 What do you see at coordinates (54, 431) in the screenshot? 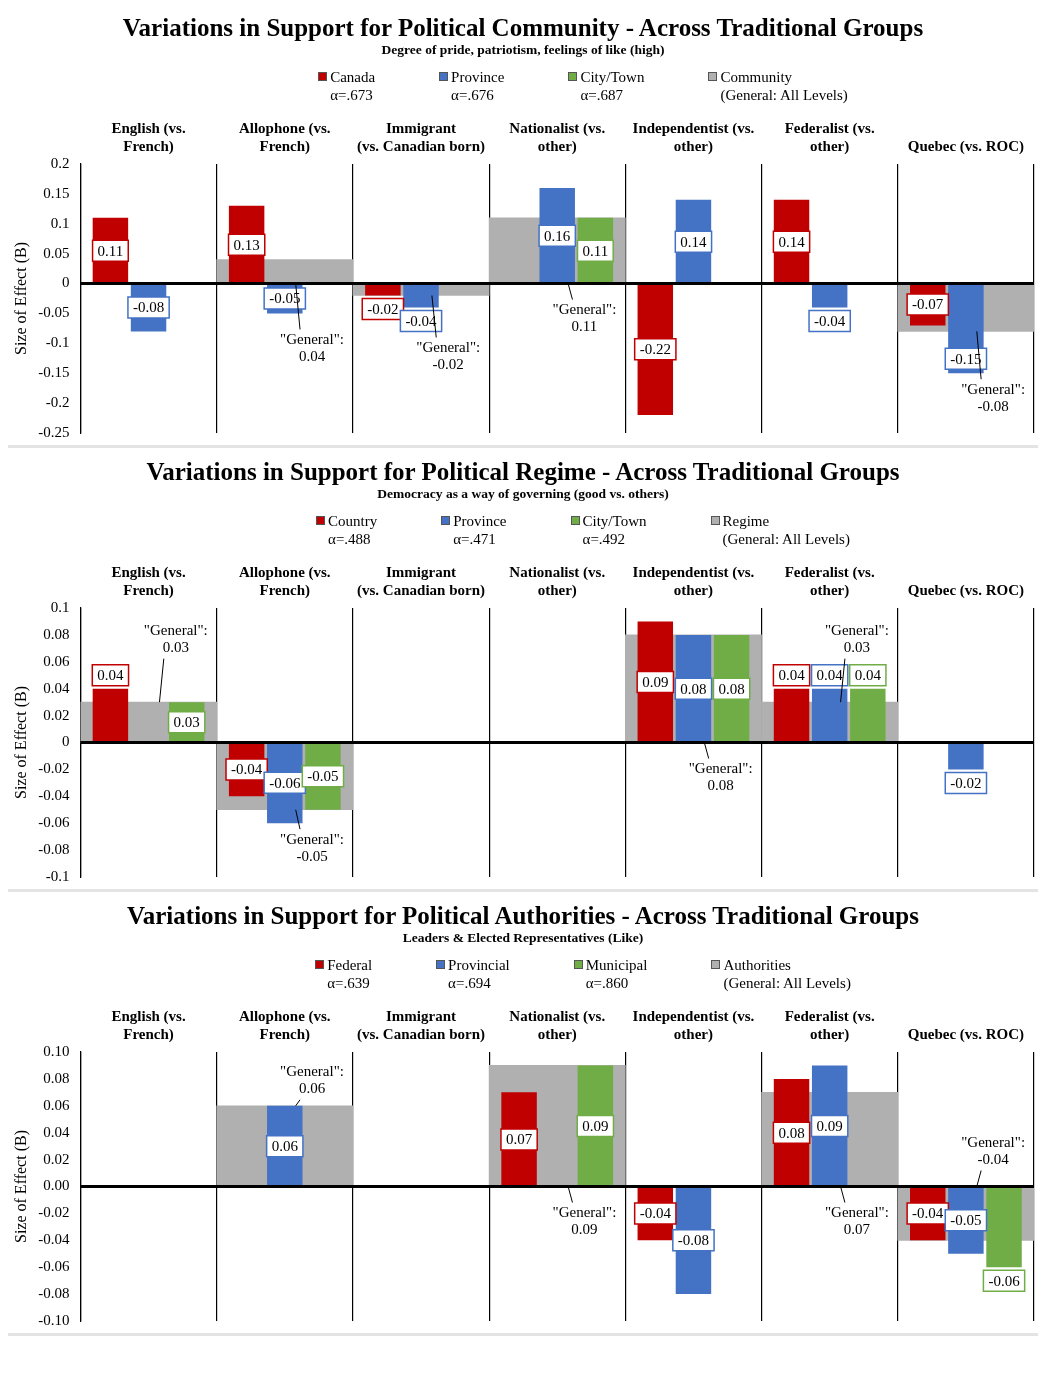
I see `y-tick-label: -0.25` at bounding box center [54, 431].